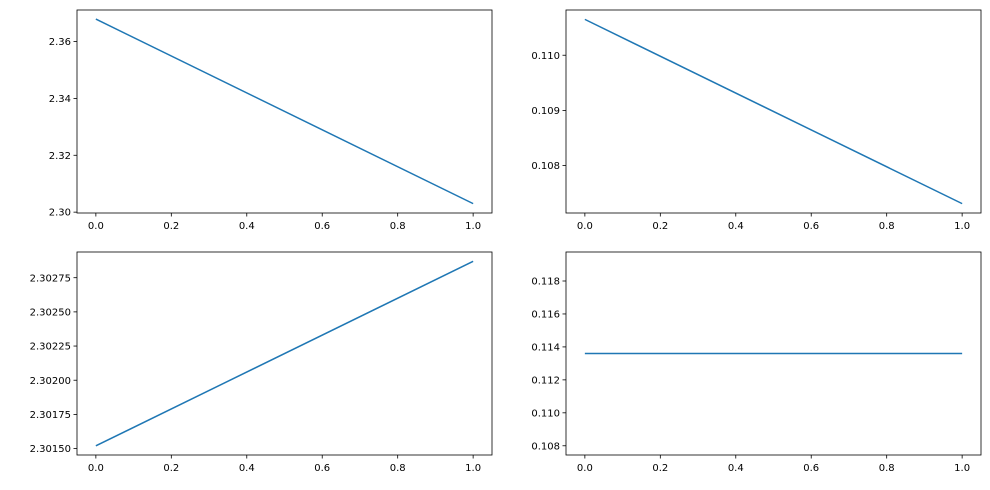  Describe the element at coordinates (50, 278) in the screenshot. I see `y-tick-label: 2.30275` at that location.